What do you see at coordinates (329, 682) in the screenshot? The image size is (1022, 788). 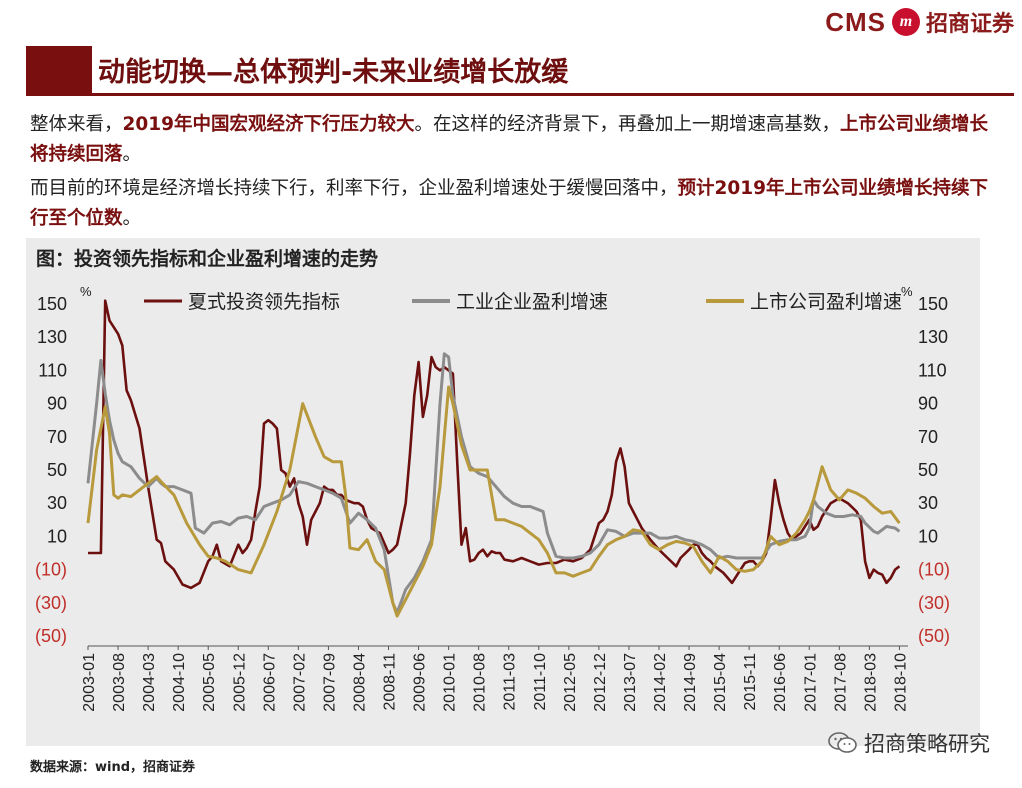 I see `x-tick-label: 2007-09` at bounding box center [329, 682].